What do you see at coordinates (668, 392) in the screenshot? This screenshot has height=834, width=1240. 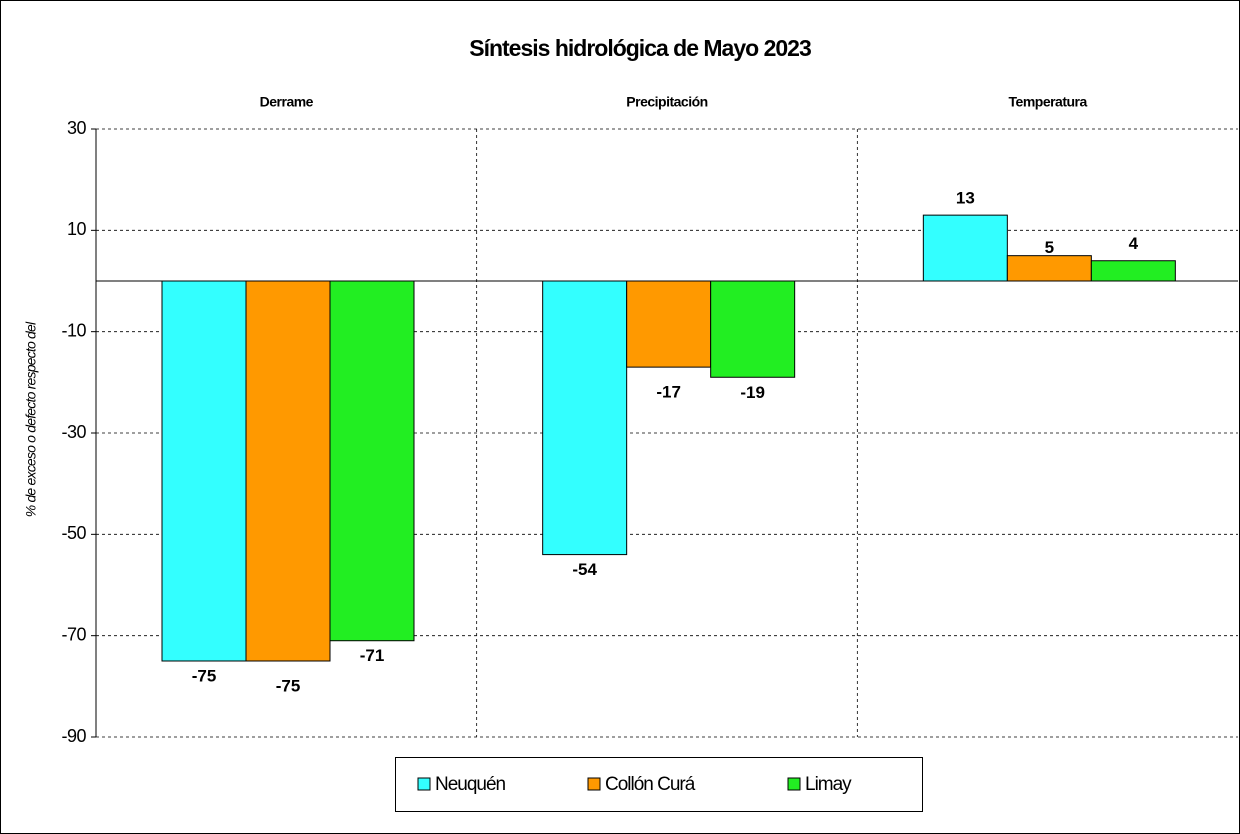 I see `value-label: -17` at bounding box center [668, 392].